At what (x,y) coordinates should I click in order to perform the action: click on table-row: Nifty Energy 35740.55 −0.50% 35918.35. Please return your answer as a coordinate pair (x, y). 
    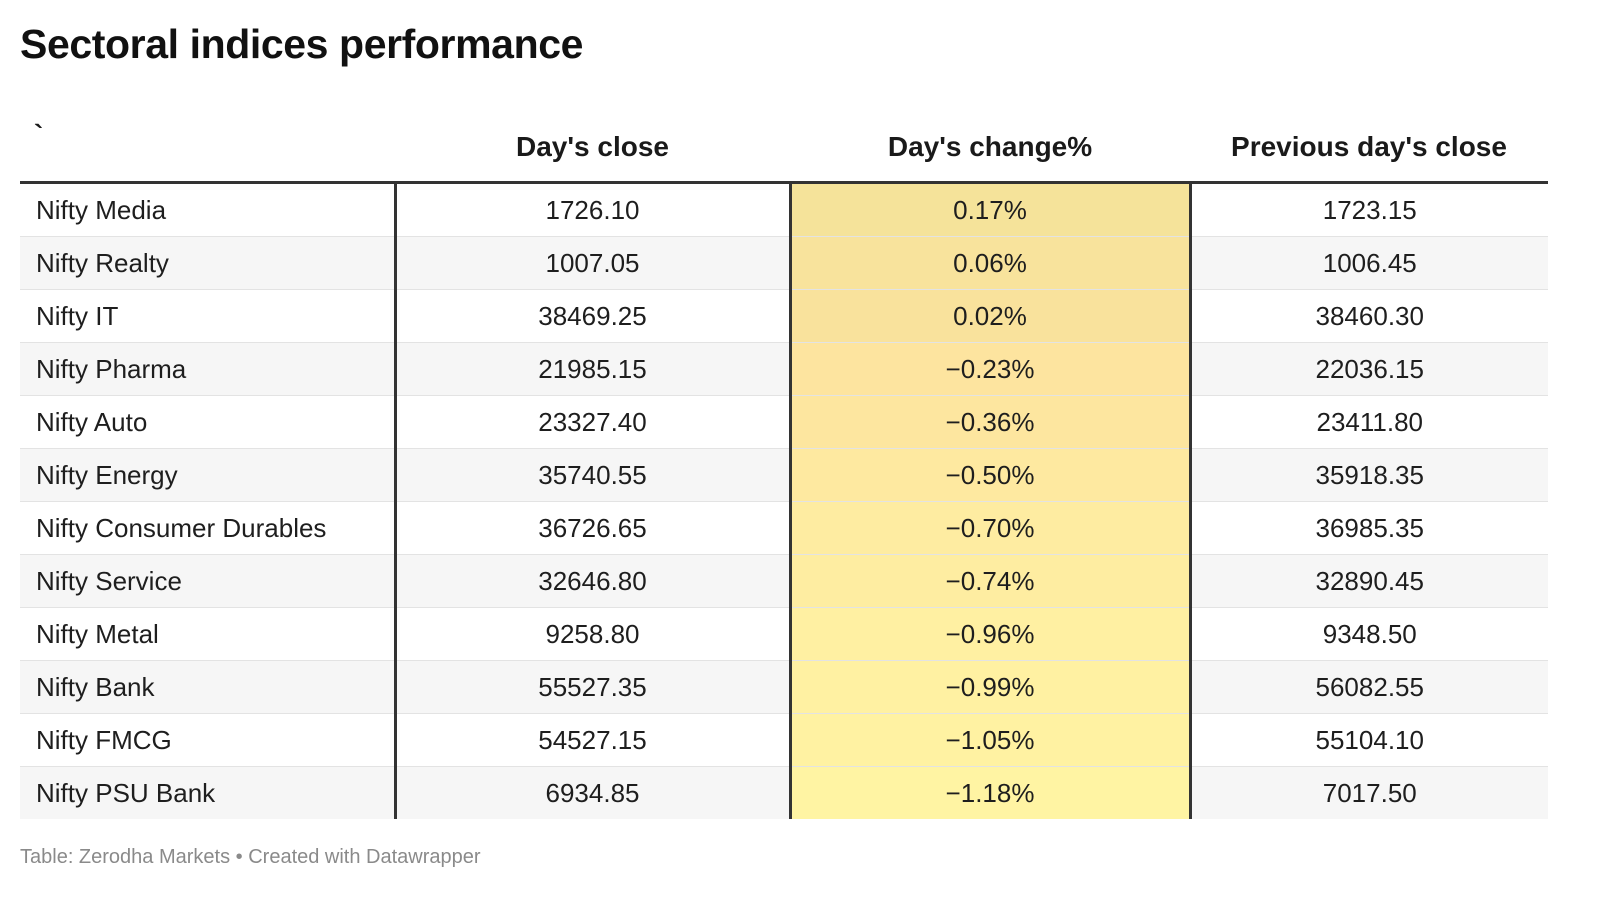
    Looking at the image, I should click on (784, 475).